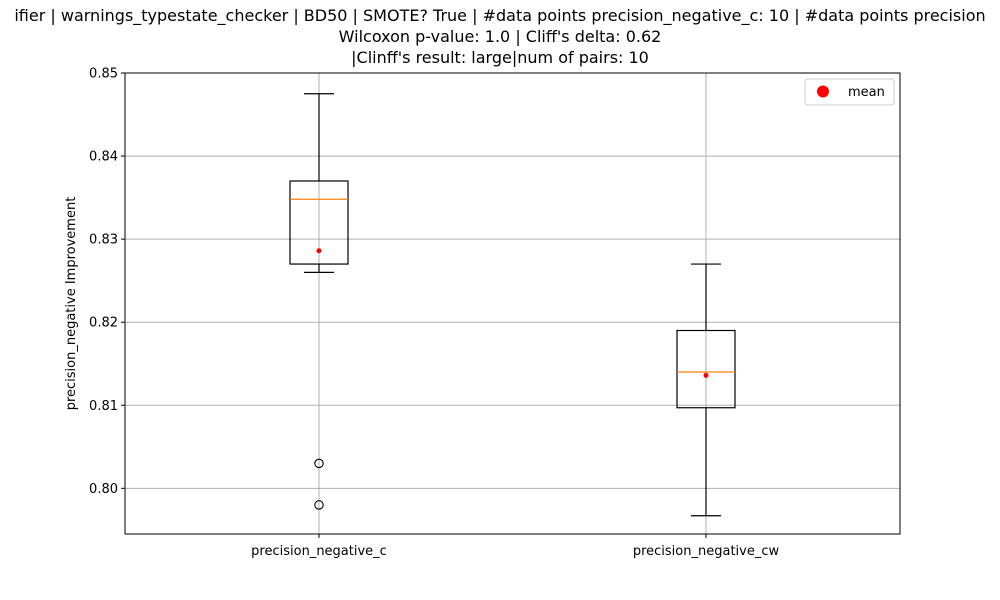  I want to click on y-tick-label: 0.83, so click(103, 240).